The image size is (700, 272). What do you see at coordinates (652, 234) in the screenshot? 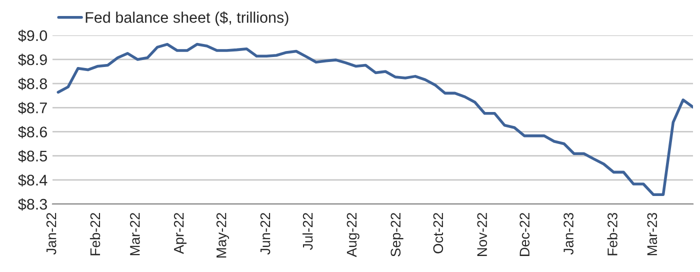
I see `x-tick-label: Mar-23` at bounding box center [652, 234].